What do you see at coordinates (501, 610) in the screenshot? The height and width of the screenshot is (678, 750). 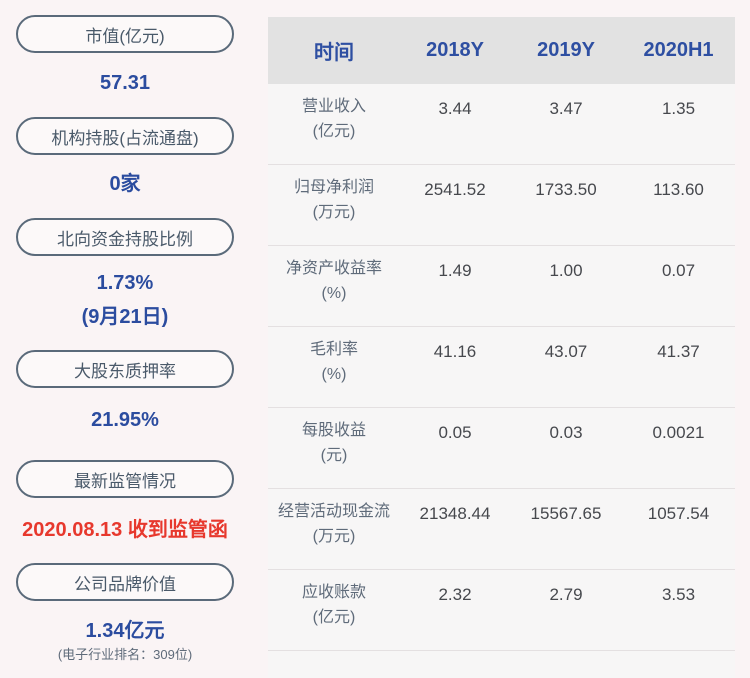 I see `table-row-accounts-receivable: 应收账款 (亿元) 2.32 2.79 3.53` at bounding box center [501, 610].